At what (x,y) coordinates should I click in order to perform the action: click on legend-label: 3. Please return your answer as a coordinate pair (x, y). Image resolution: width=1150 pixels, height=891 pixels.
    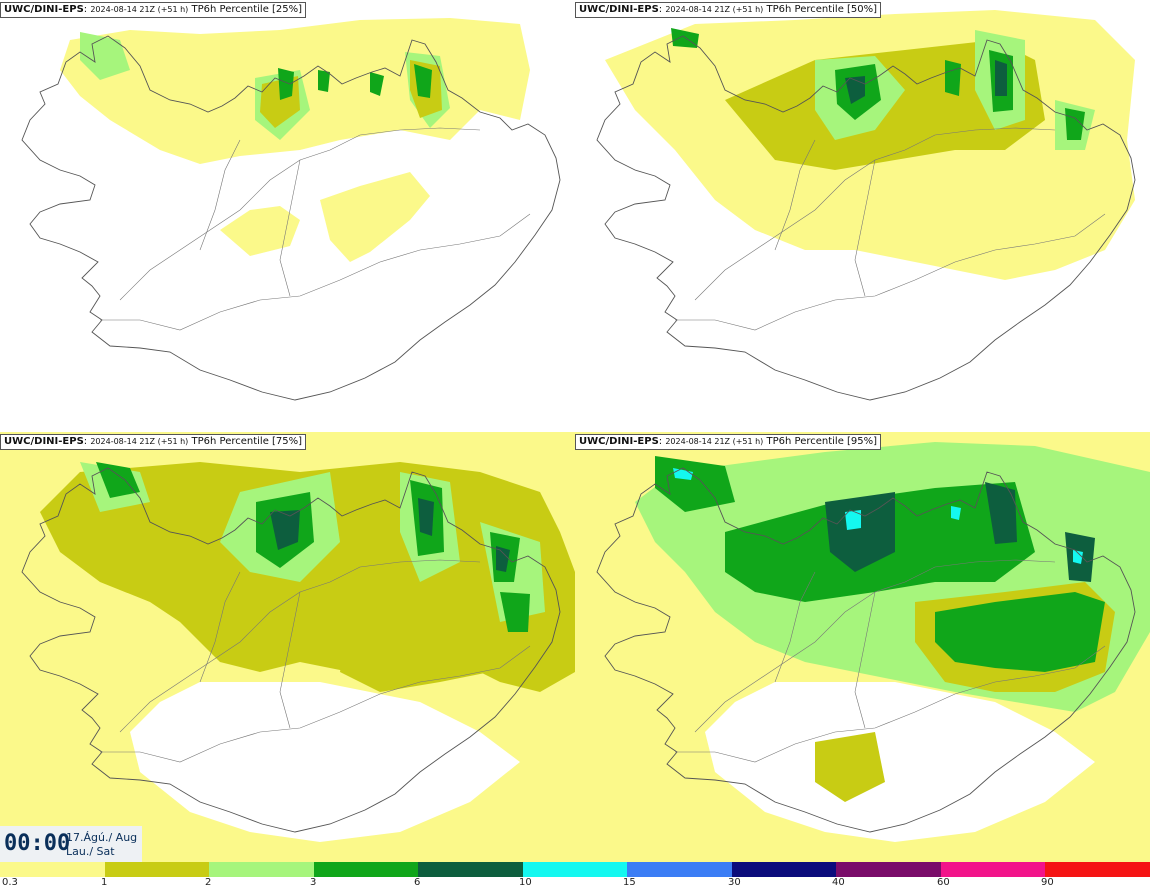
    Looking at the image, I should click on (313, 882).